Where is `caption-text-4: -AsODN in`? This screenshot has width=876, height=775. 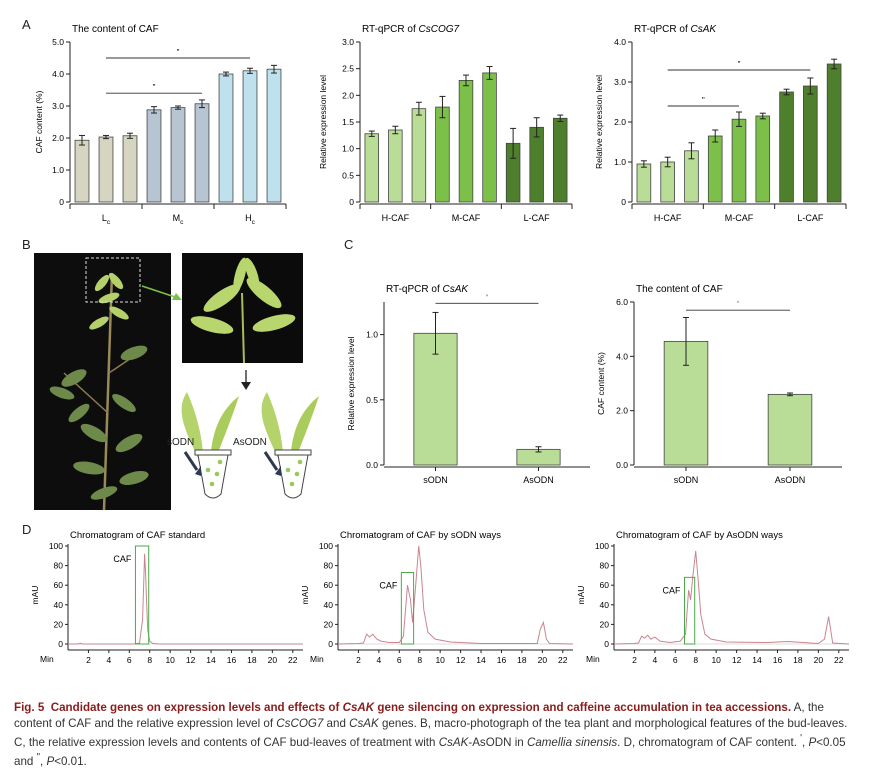
caption-text-4: -AsODN in is located at coordinates (497, 742).